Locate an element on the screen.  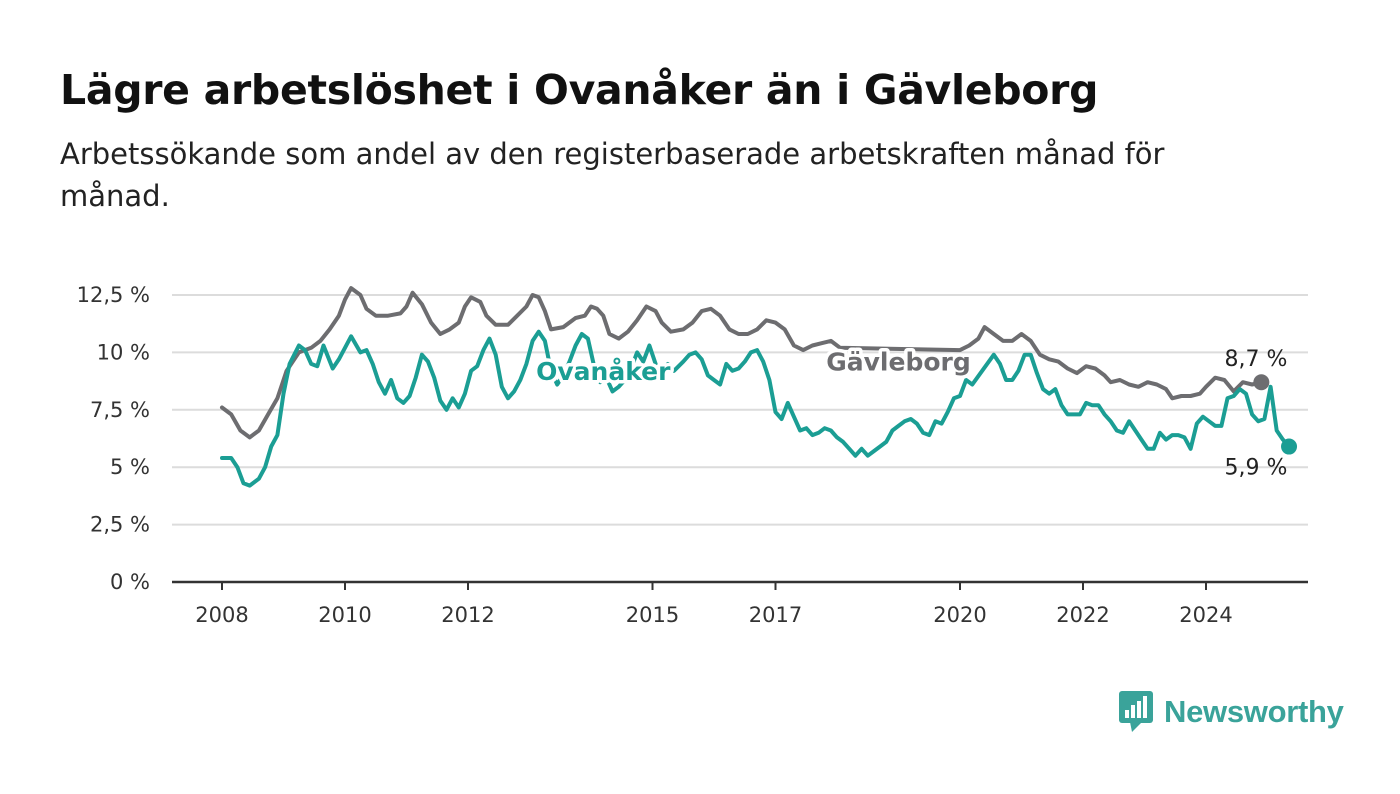
y-tick-label: 0 % is located at coordinates (130, 582).